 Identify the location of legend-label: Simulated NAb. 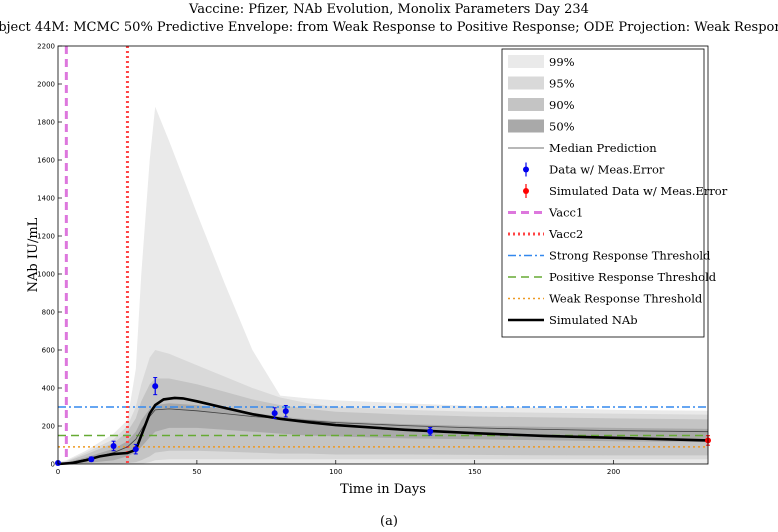
(593, 320).